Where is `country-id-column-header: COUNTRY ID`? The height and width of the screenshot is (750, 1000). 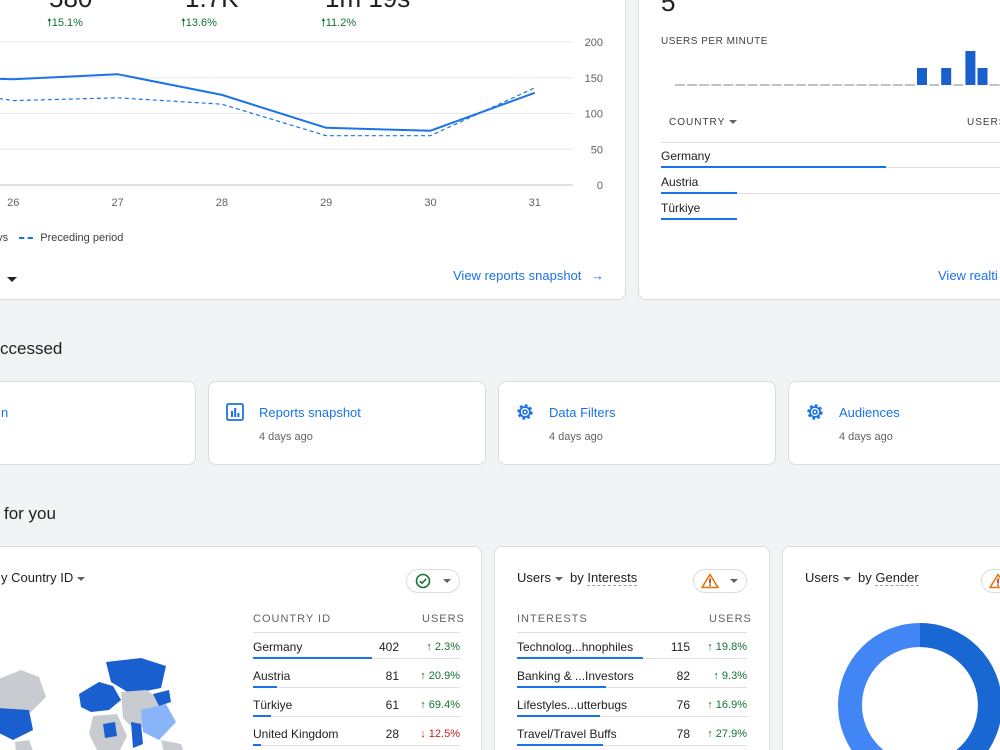 country-id-column-header: COUNTRY ID is located at coordinates (292, 619).